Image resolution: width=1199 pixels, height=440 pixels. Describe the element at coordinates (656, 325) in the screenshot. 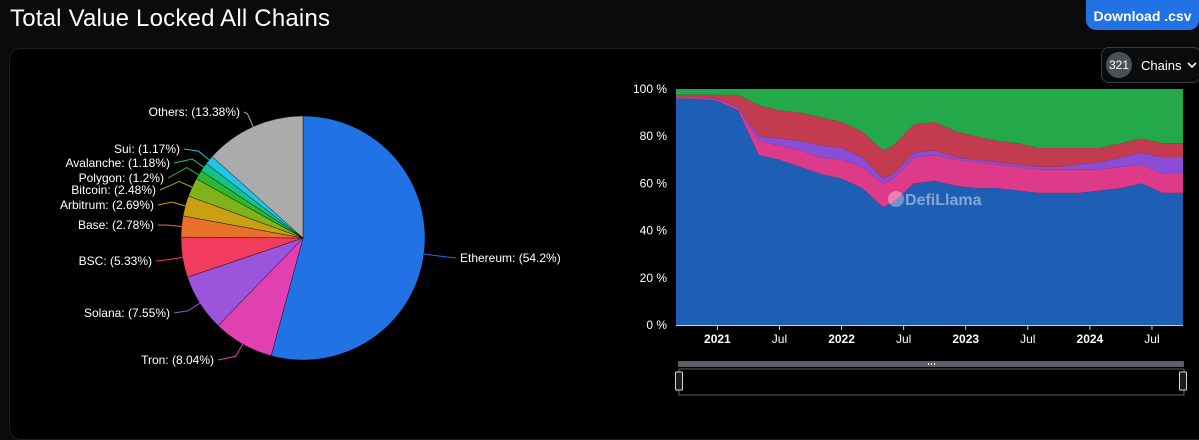

I see `y-tick-label: 0 %` at that location.